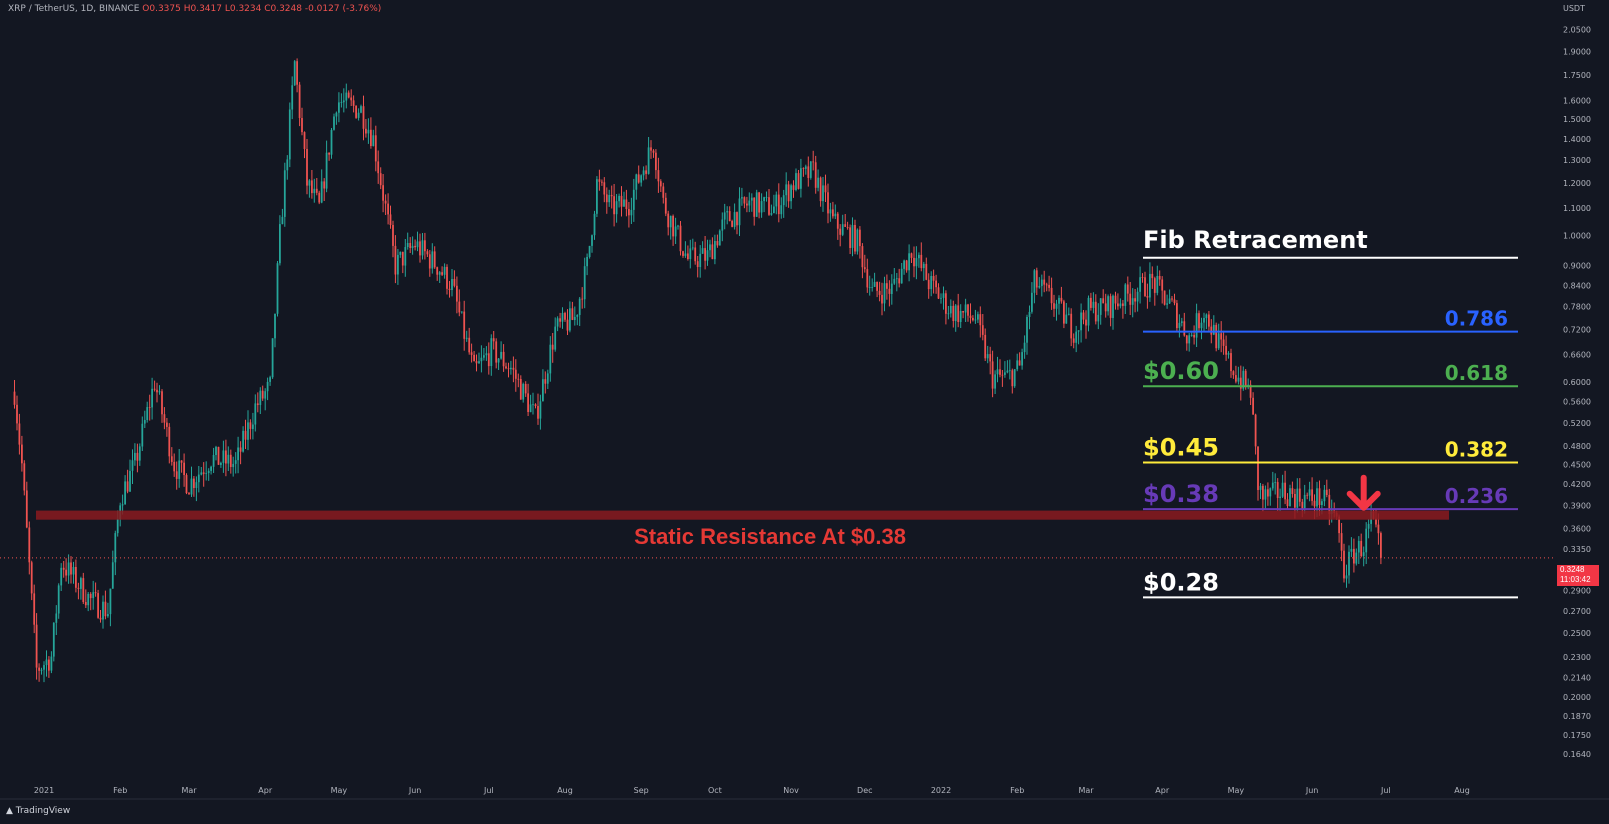  I want to click on price-tick-label: 0.2000, so click(1577, 697).